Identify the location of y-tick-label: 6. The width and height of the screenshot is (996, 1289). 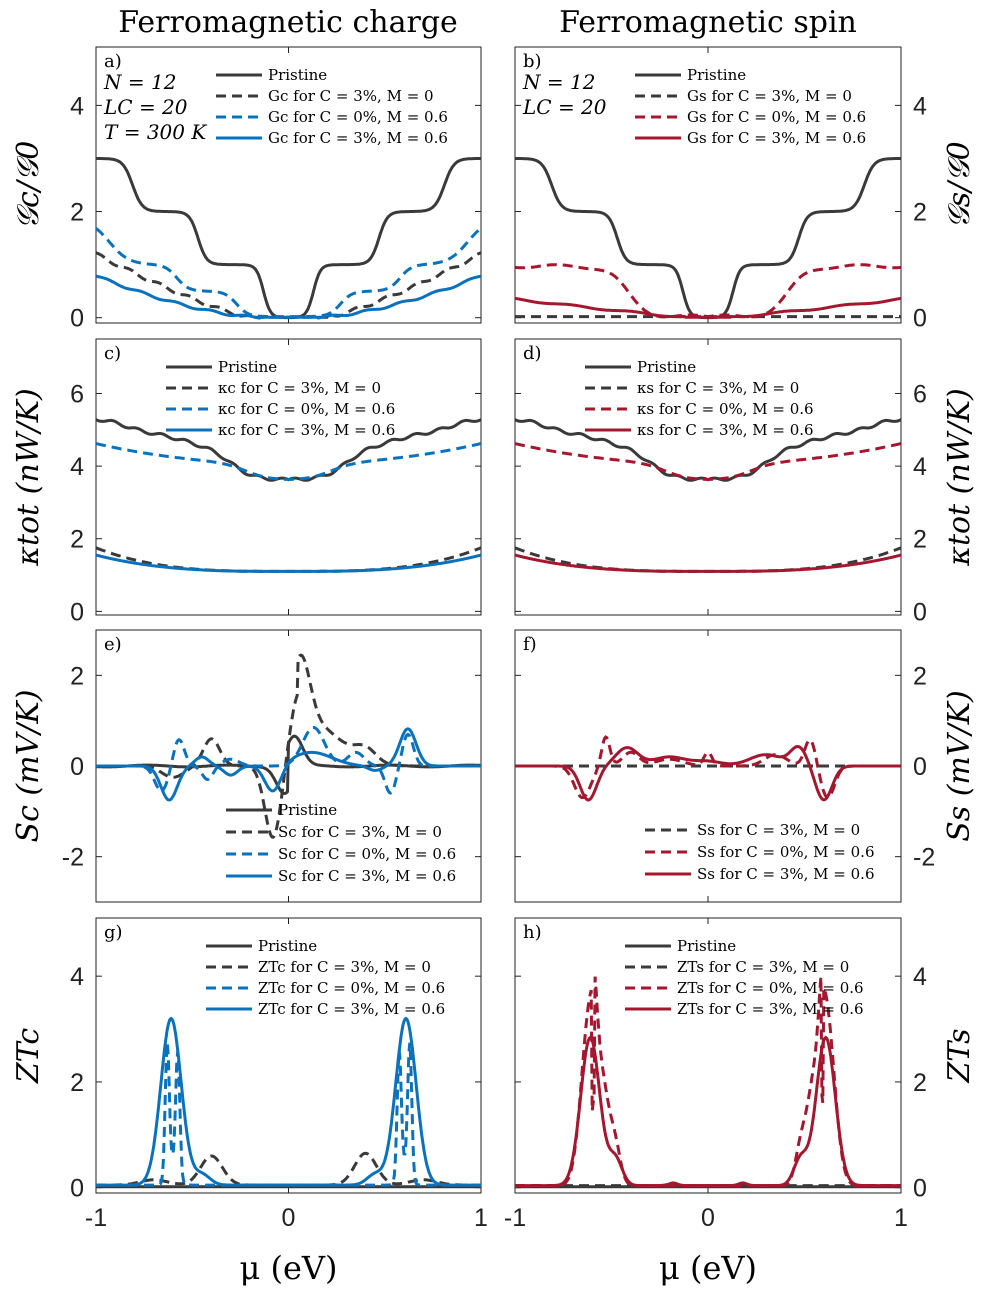
(920, 394).